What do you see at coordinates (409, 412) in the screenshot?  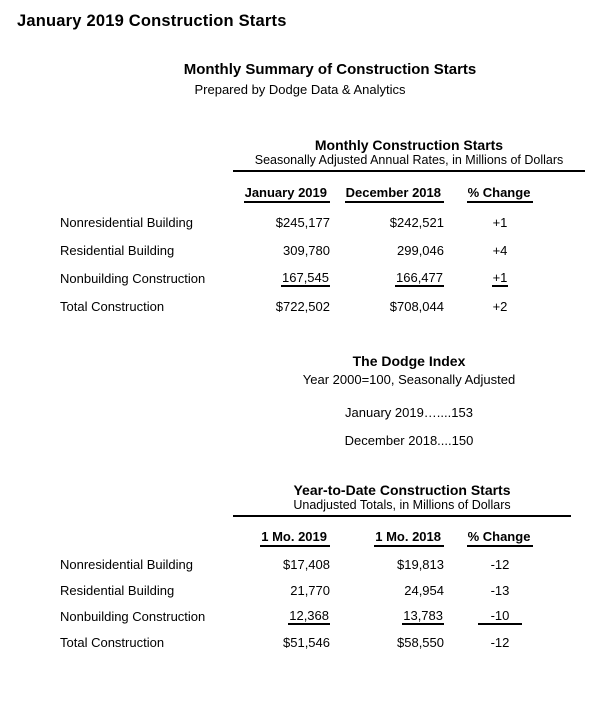 I see `dodge-index-january-value: January 2019…....153` at bounding box center [409, 412].